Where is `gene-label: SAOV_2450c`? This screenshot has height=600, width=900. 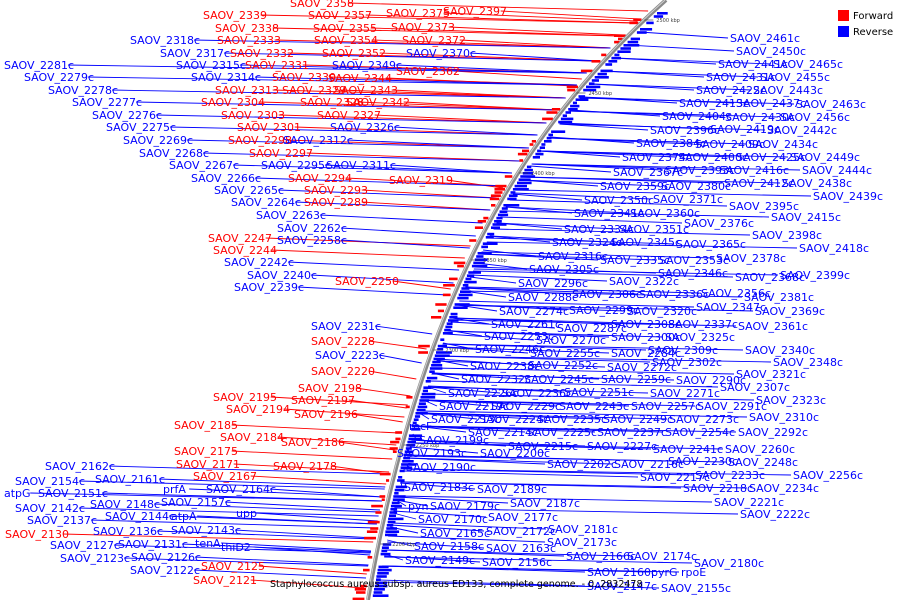
gene-label: SAOV_2450c is located at coordinates (771, 51).